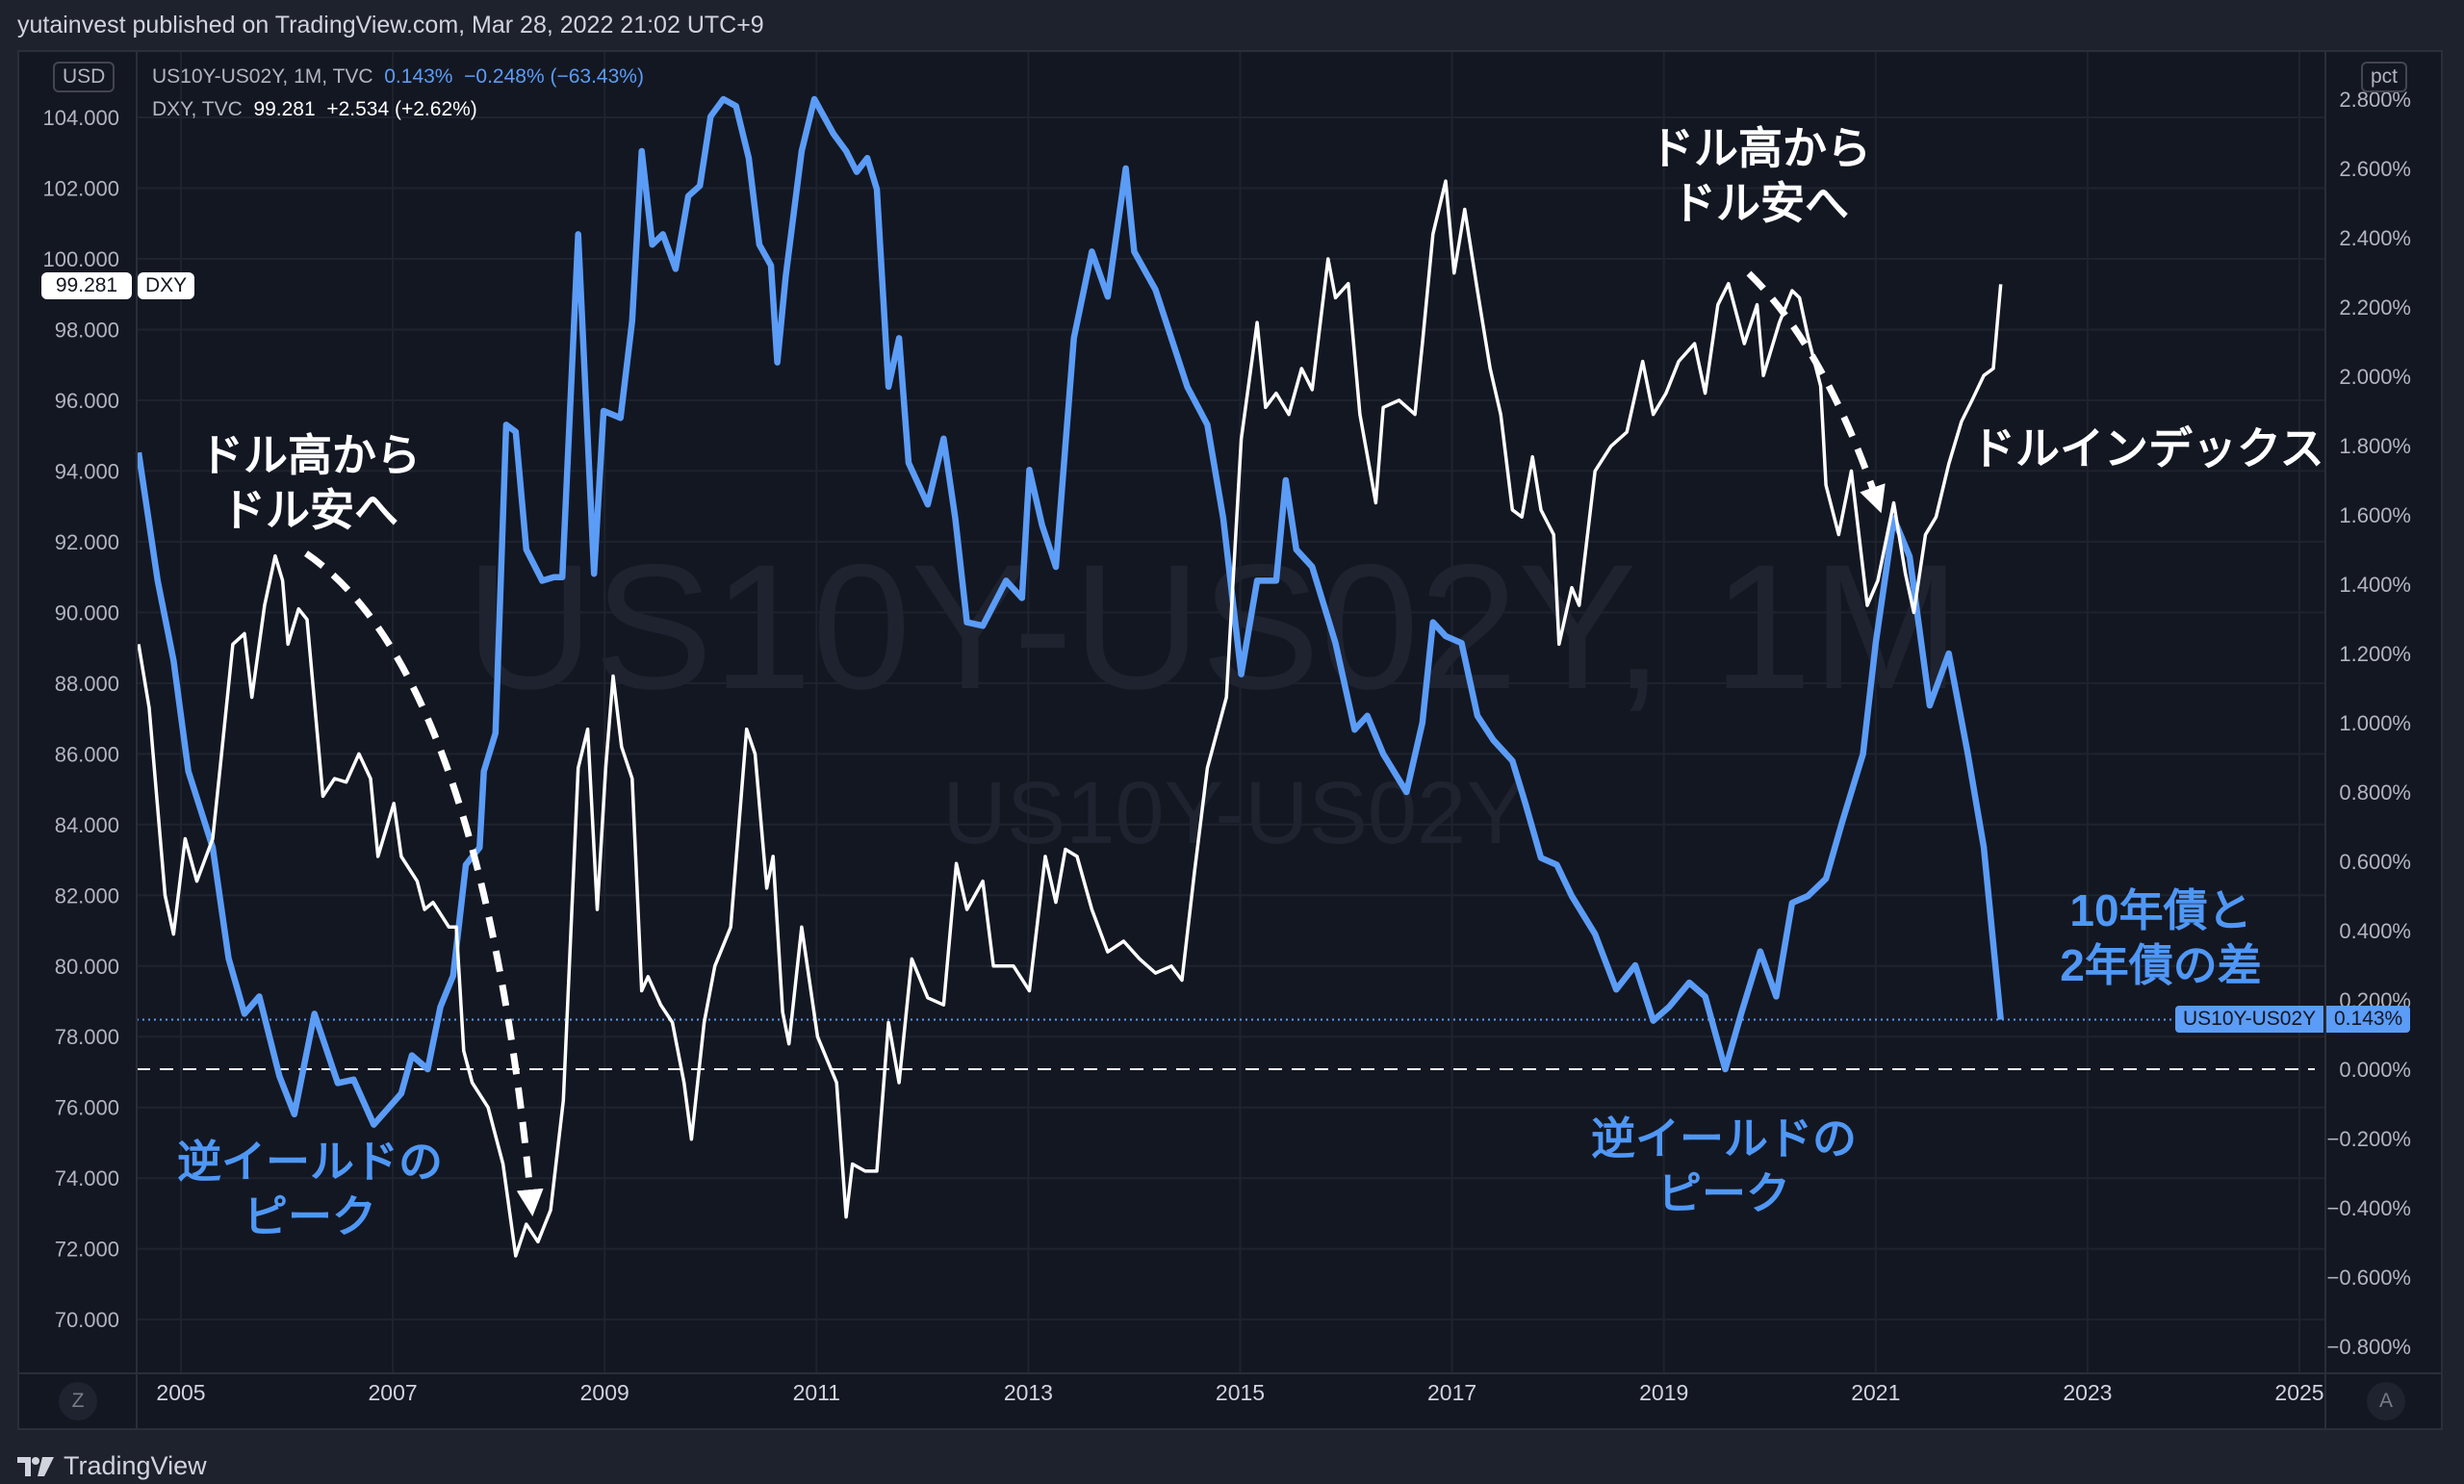  Describe the element at coordinates (2375, 238) in the screenshot. I see `right-tick-label: 2.400%` at that location.